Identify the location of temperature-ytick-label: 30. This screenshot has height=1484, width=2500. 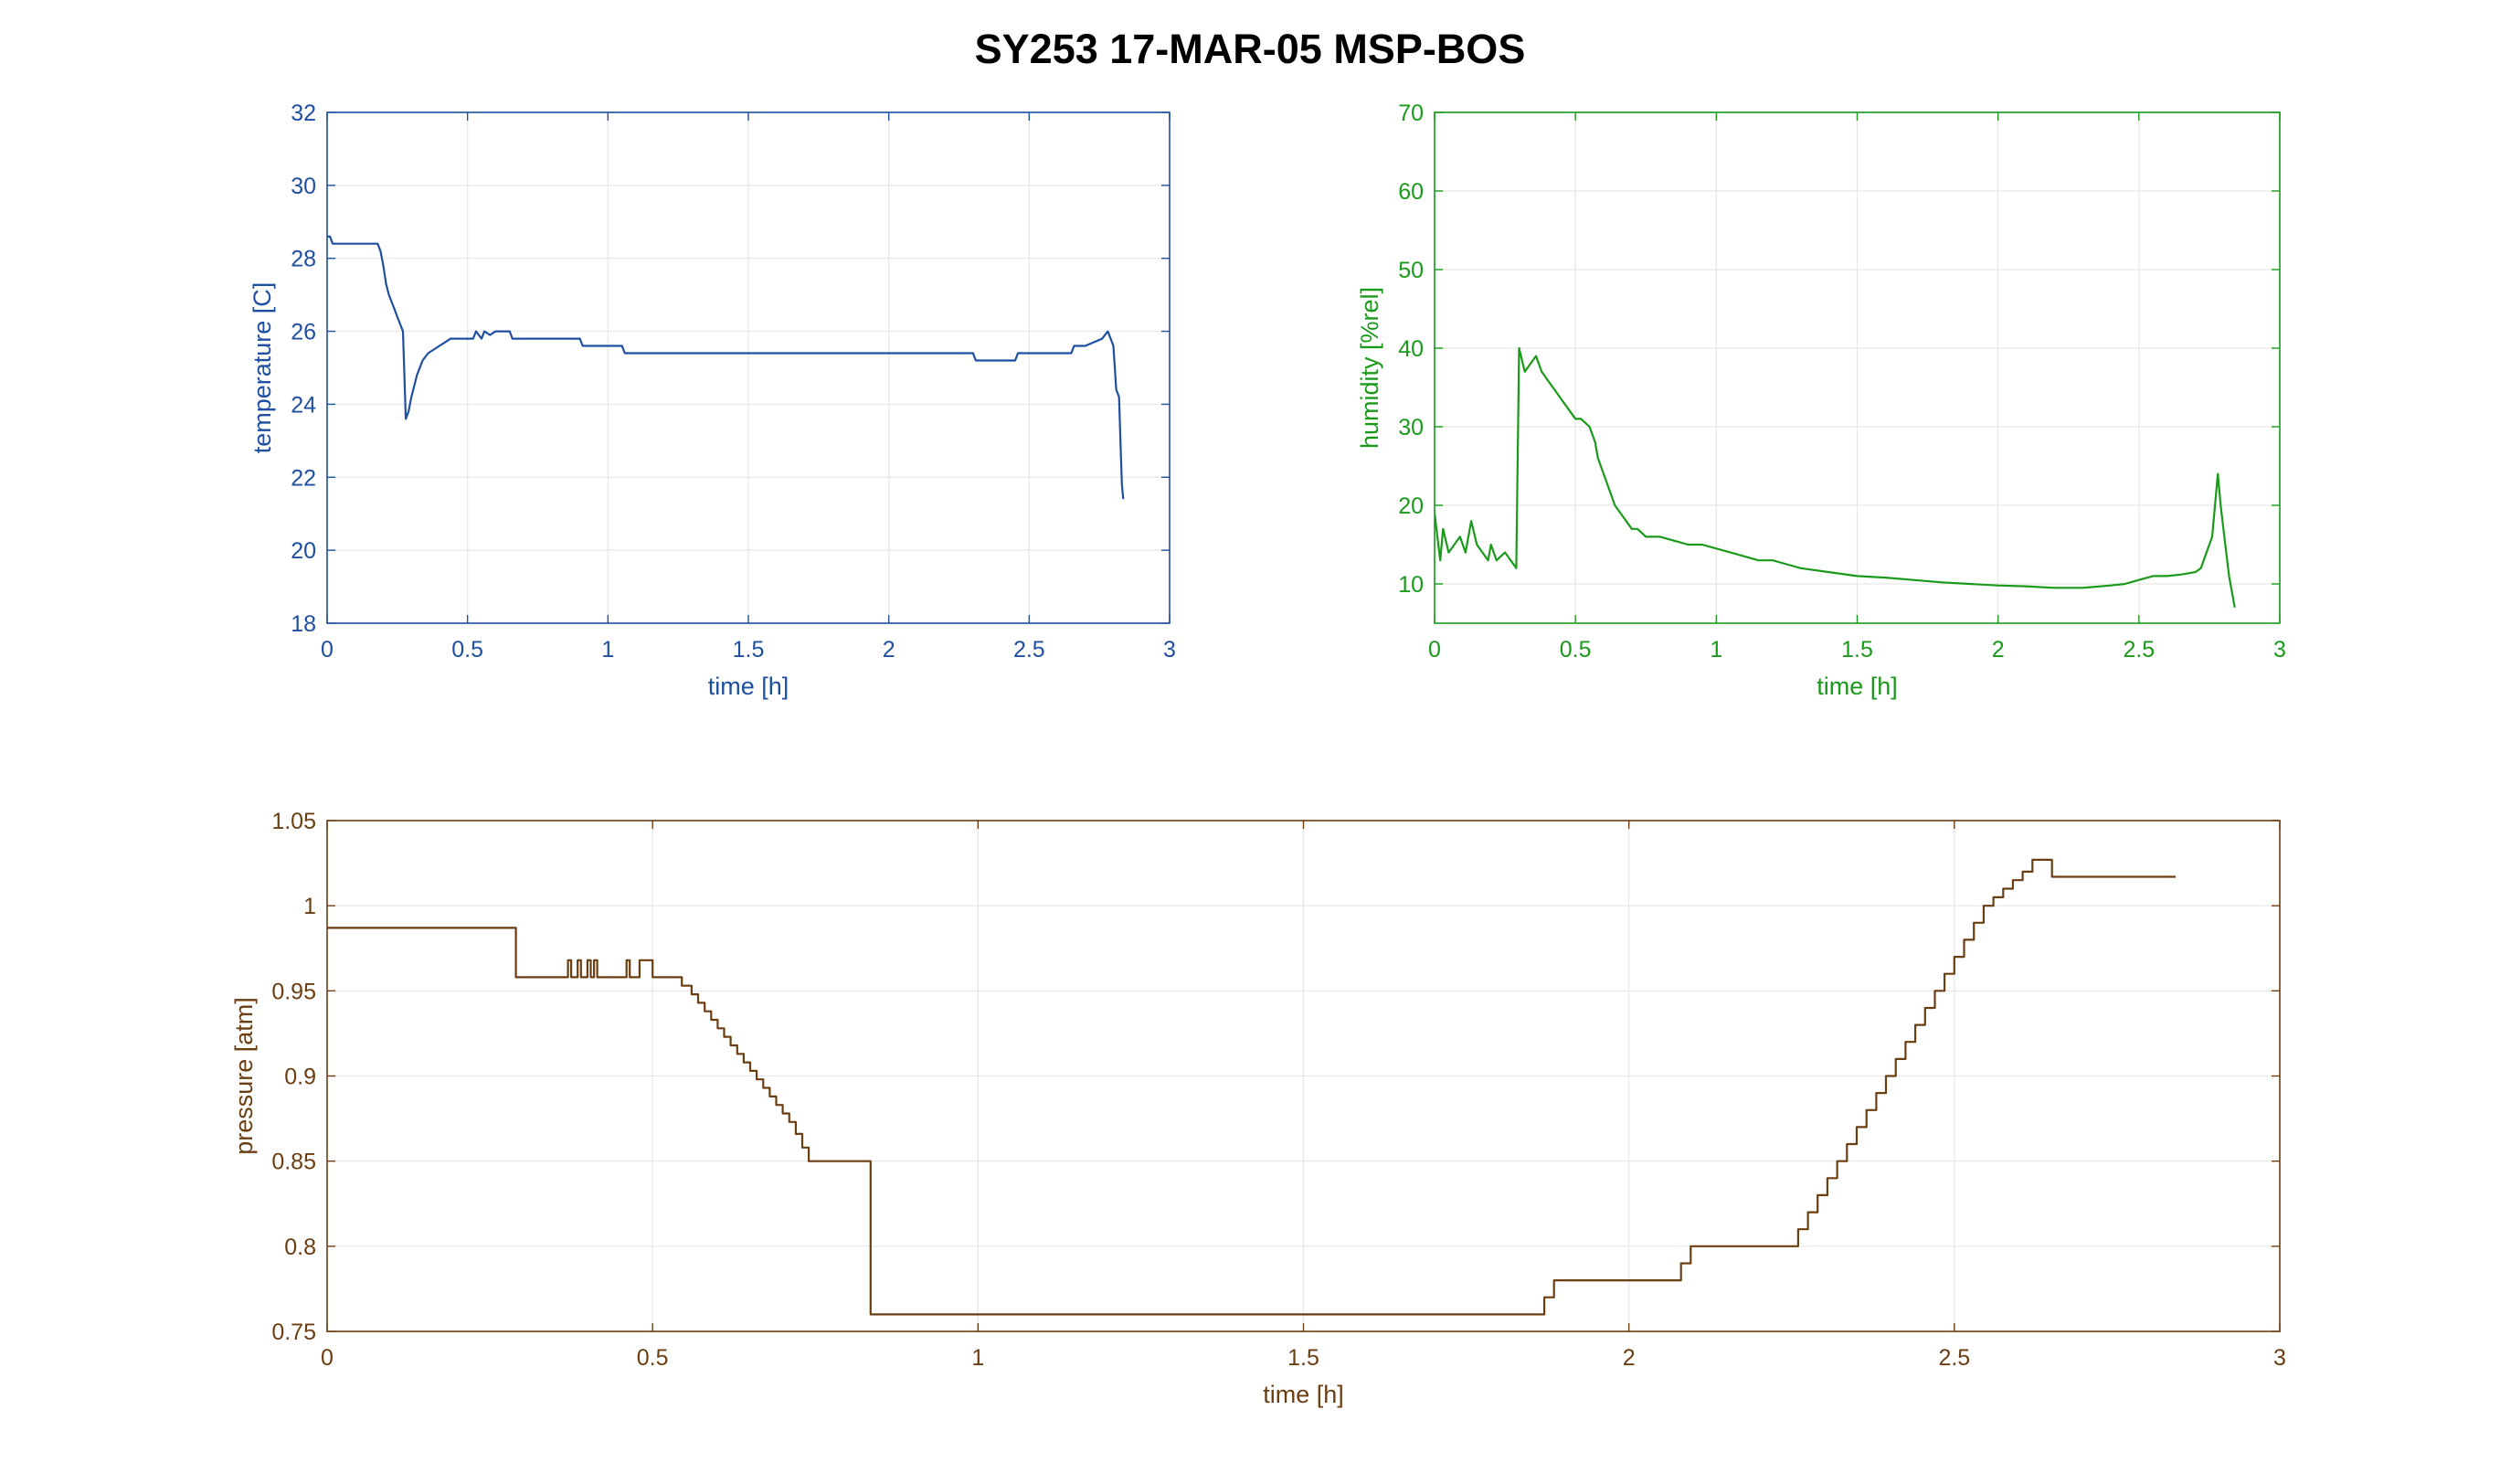
(303, 186).